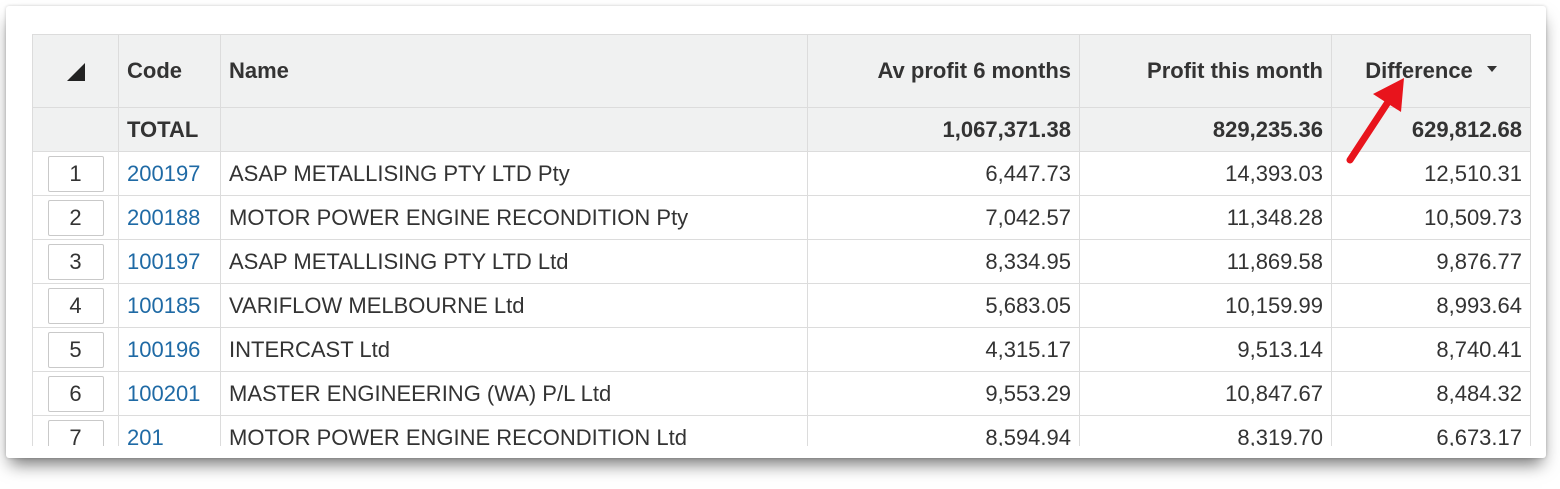  Describe the element at coordinates (943, 217) in the screenshot. I see `av-profit-cell: 7,042.57` at that location.